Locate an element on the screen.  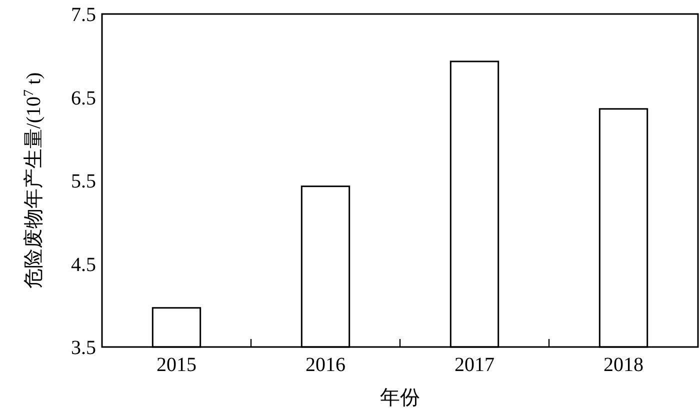
x-tick-label: 2016 is located at coordinates (326, 365).